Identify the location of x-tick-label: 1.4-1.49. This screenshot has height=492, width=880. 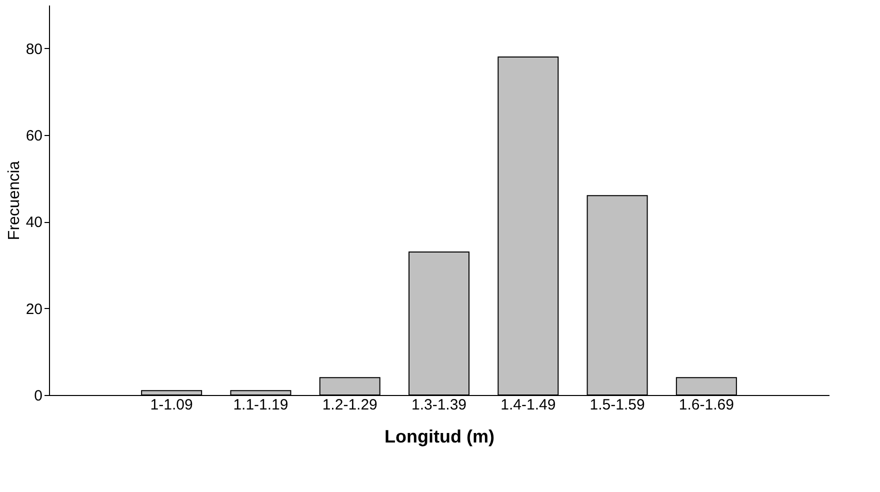
(528, 405).